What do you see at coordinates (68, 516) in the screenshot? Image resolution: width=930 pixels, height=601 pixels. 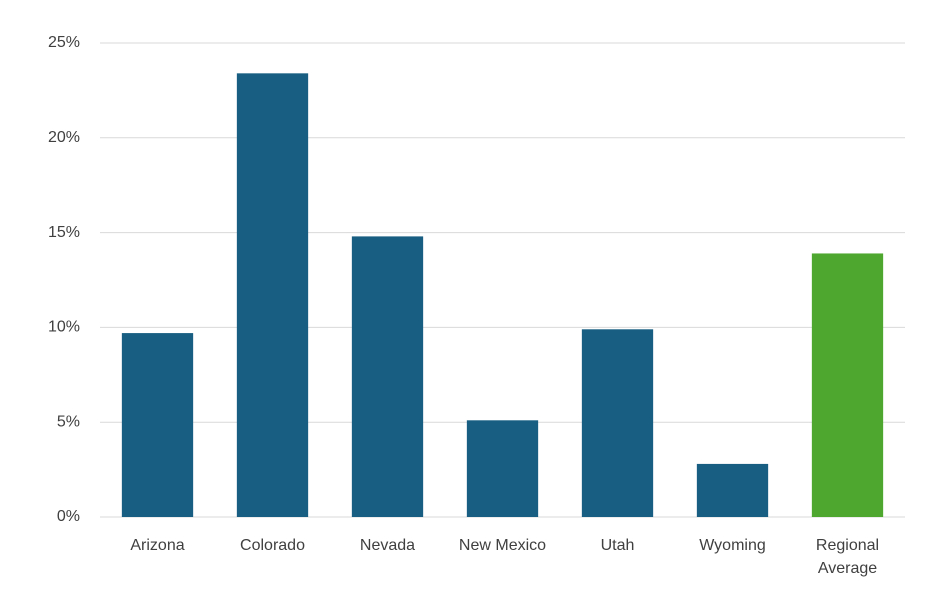 I see `y-tick-label: 0%` at bounding box center [68, 516].